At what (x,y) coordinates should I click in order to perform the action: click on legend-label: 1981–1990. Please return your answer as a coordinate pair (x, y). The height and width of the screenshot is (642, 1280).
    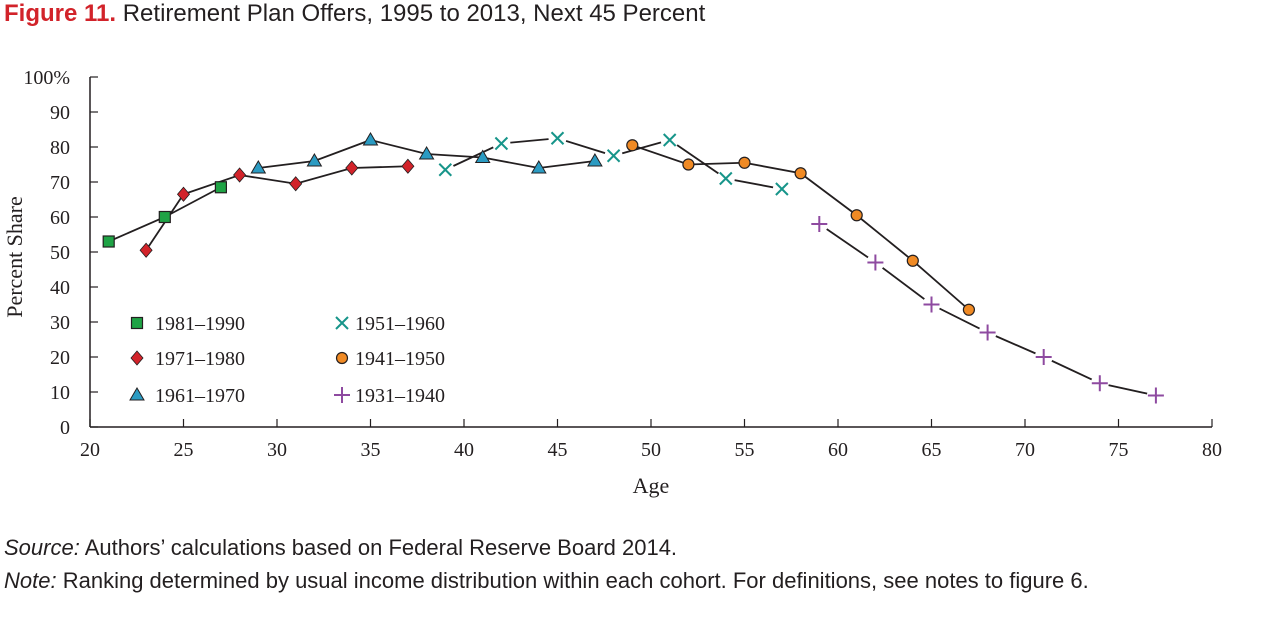
    Looking at the image, I should click on (200, 324).